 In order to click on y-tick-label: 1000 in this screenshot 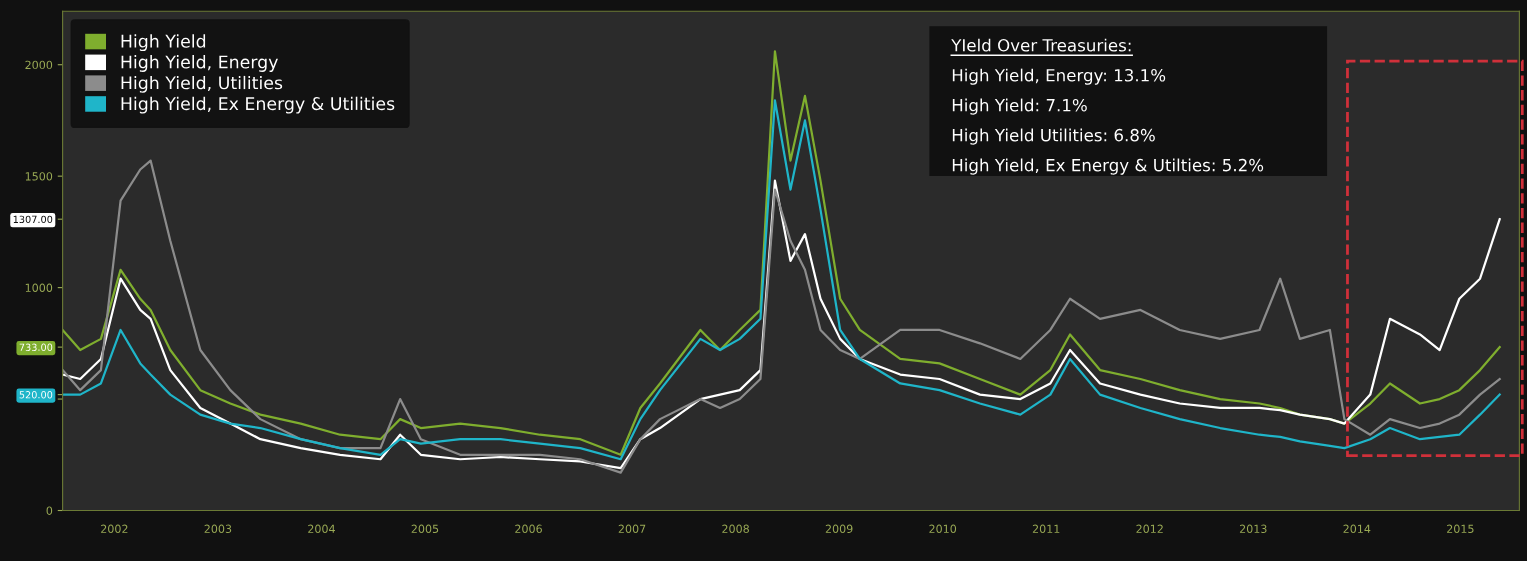, I will do `click(39, 287)`.